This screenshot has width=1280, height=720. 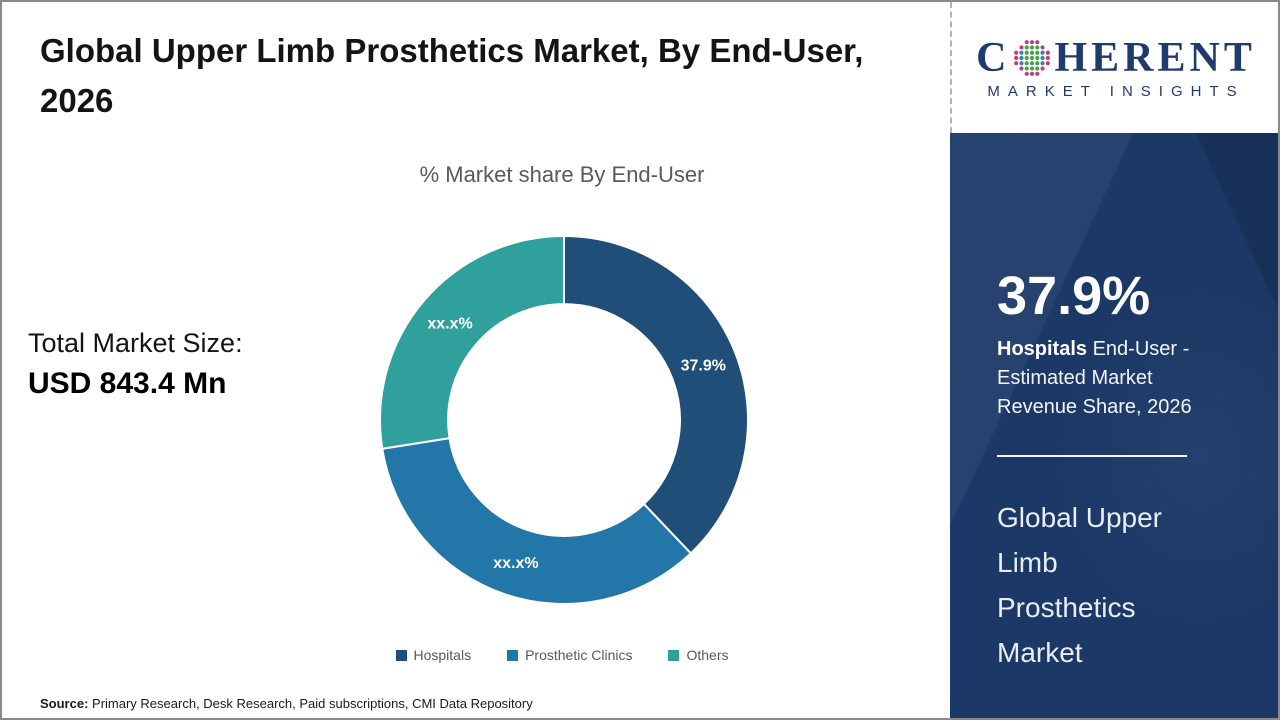 I want to click on sidebar-stat-value: 37.9%, so click(x=1074, y=296).